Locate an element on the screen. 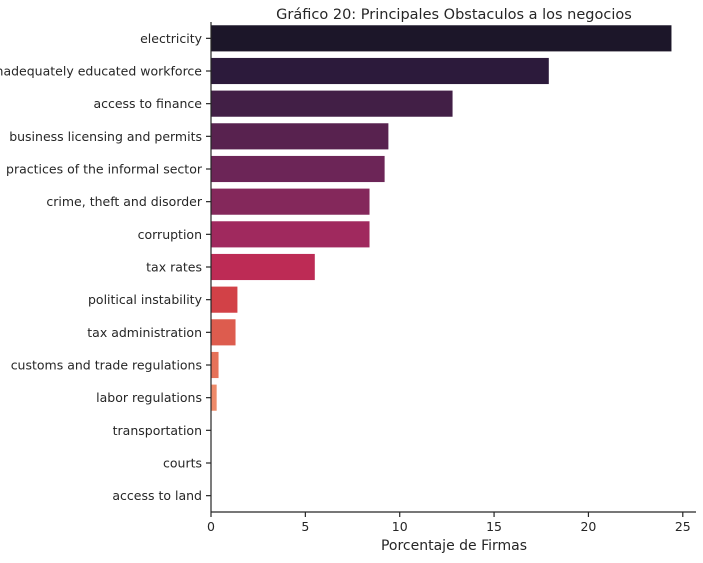 The height and width of the screenshot is (563, 703). bar-access-to-finance is located at coordinates (332, 103).